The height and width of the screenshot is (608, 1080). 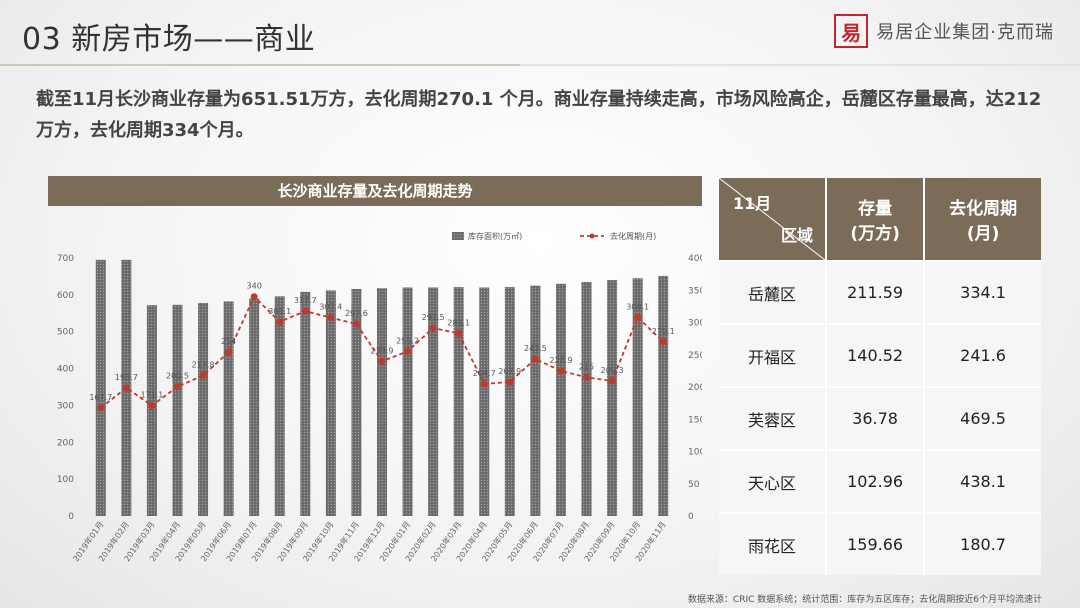 What do you see at coordinates (540, 65) in the screenshot?
I see `title-divider` at bounding box center [540, 65].